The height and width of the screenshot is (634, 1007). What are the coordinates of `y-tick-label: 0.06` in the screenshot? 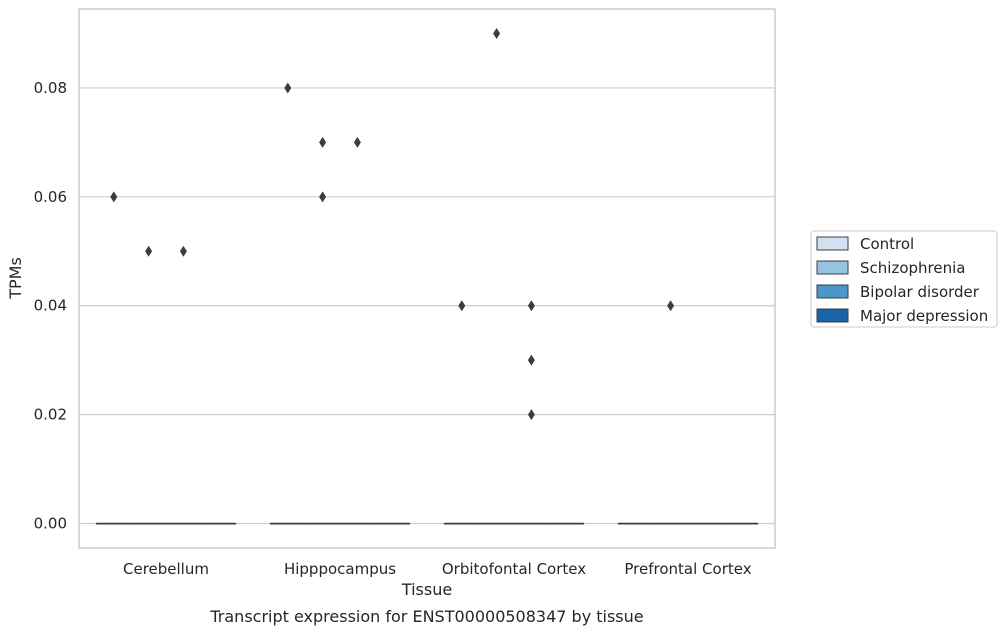 It's located at (50, 197).